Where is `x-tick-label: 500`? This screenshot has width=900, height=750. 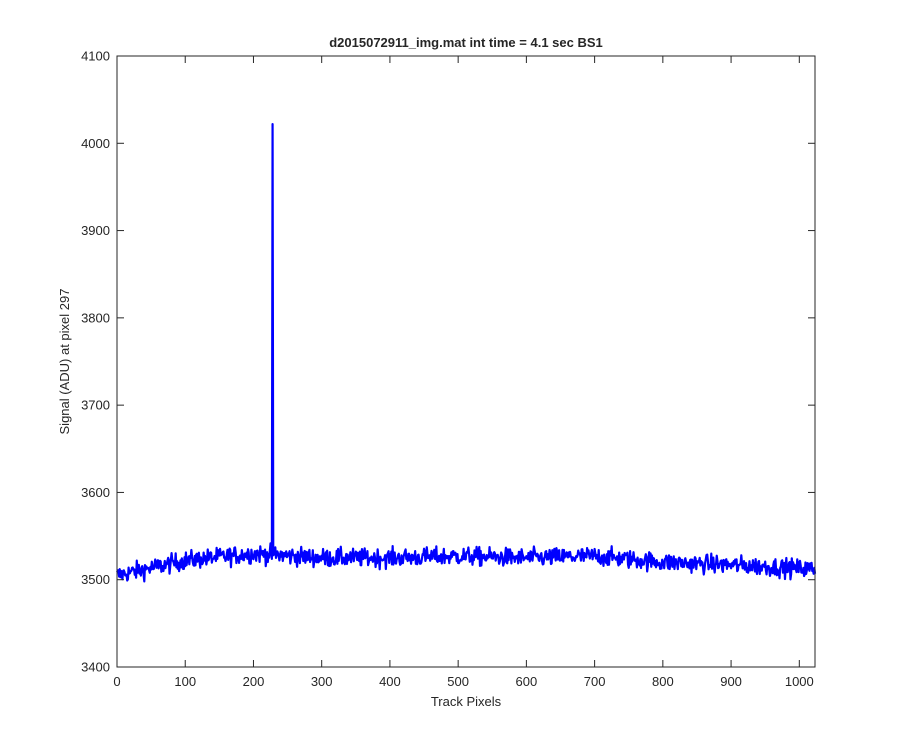
x-tick-label: 500 is located at coordinates (458, 681).